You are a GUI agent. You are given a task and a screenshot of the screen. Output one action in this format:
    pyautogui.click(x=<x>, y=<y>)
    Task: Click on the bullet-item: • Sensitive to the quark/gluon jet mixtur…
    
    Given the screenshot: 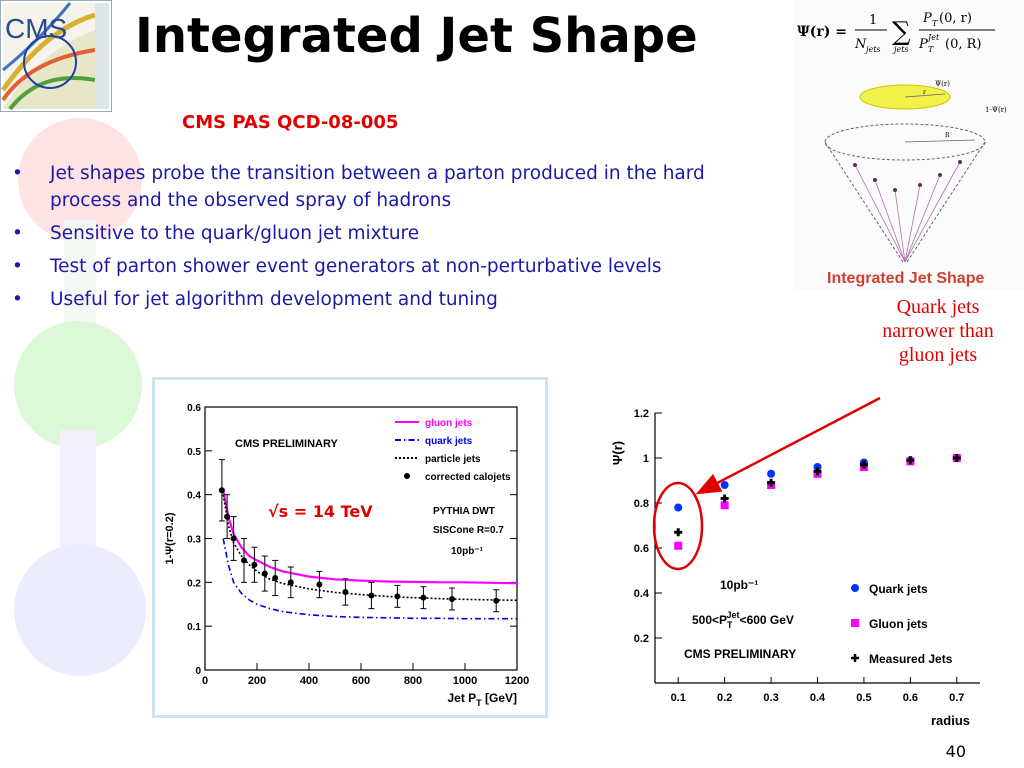 What is the action you would take?
    pyautogui.click(x=370, y=233)
    